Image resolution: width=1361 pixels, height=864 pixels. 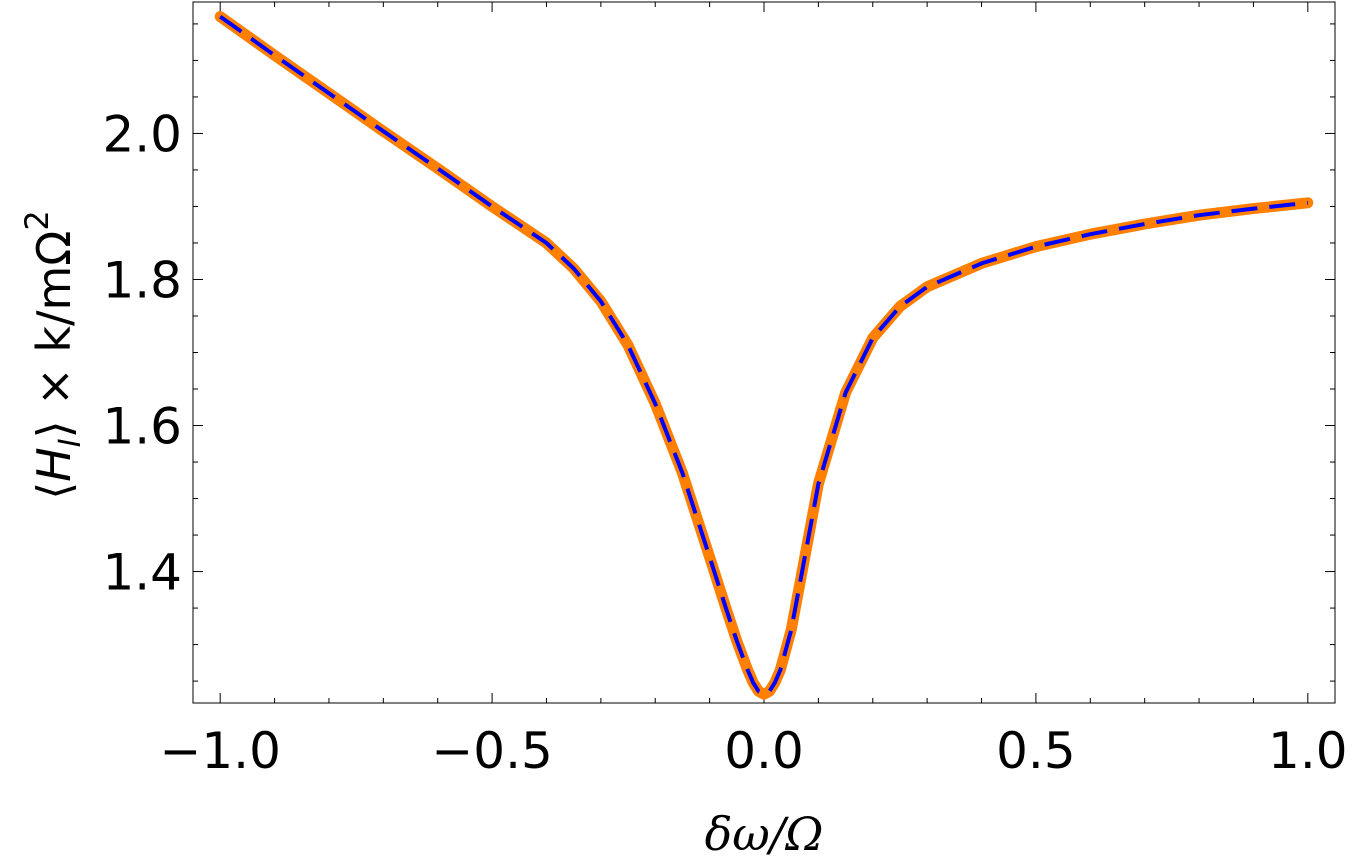 I want to click on y-axis-label-open: ⟨, so click(x=54, y=491).